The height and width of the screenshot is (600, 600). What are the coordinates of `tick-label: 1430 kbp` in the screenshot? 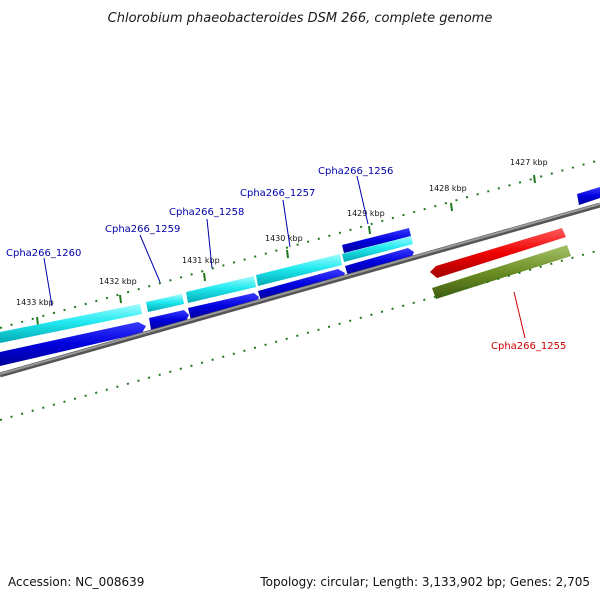 It's located at (284, 238).